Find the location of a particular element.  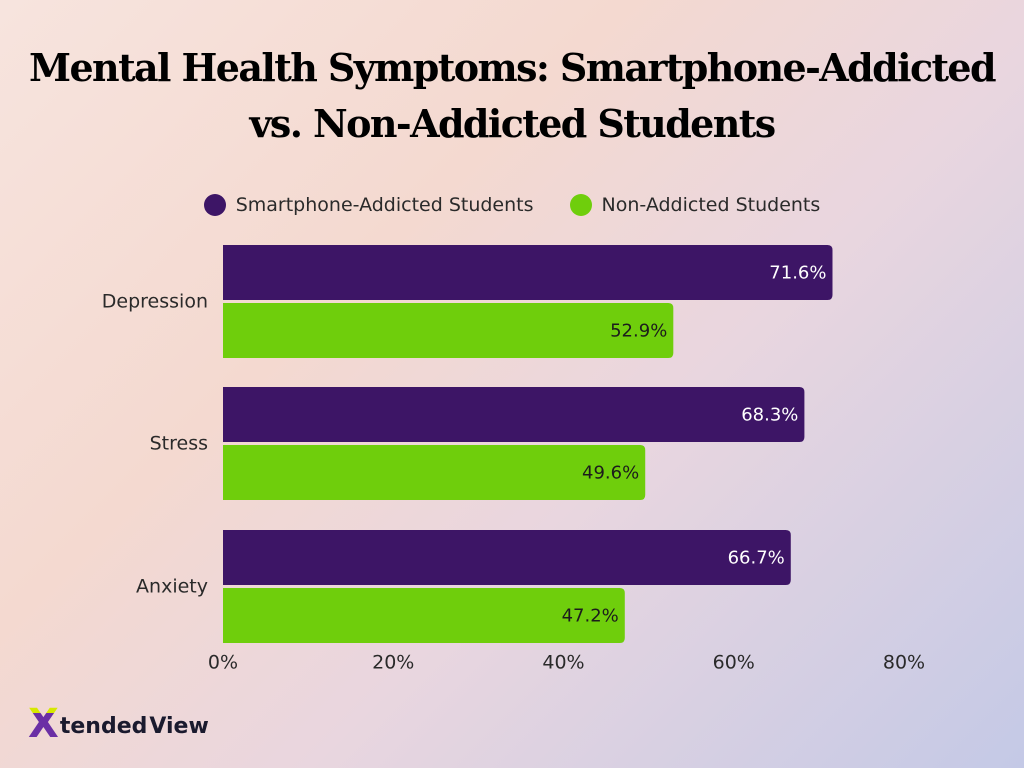

x-tick-label-80: 80% is located at coordinates (904, 663).